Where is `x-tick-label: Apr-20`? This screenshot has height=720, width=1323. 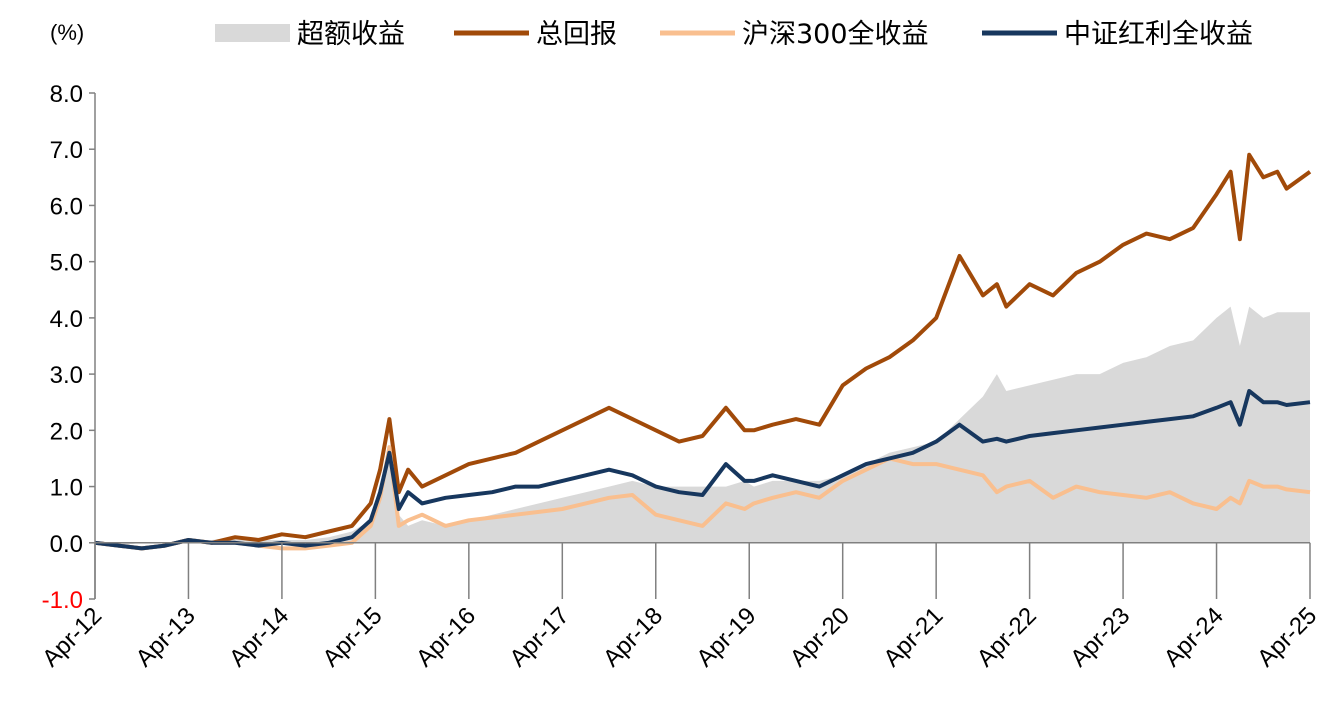
x-tick-label: Apr-20 is located at coordinates (820, 637).